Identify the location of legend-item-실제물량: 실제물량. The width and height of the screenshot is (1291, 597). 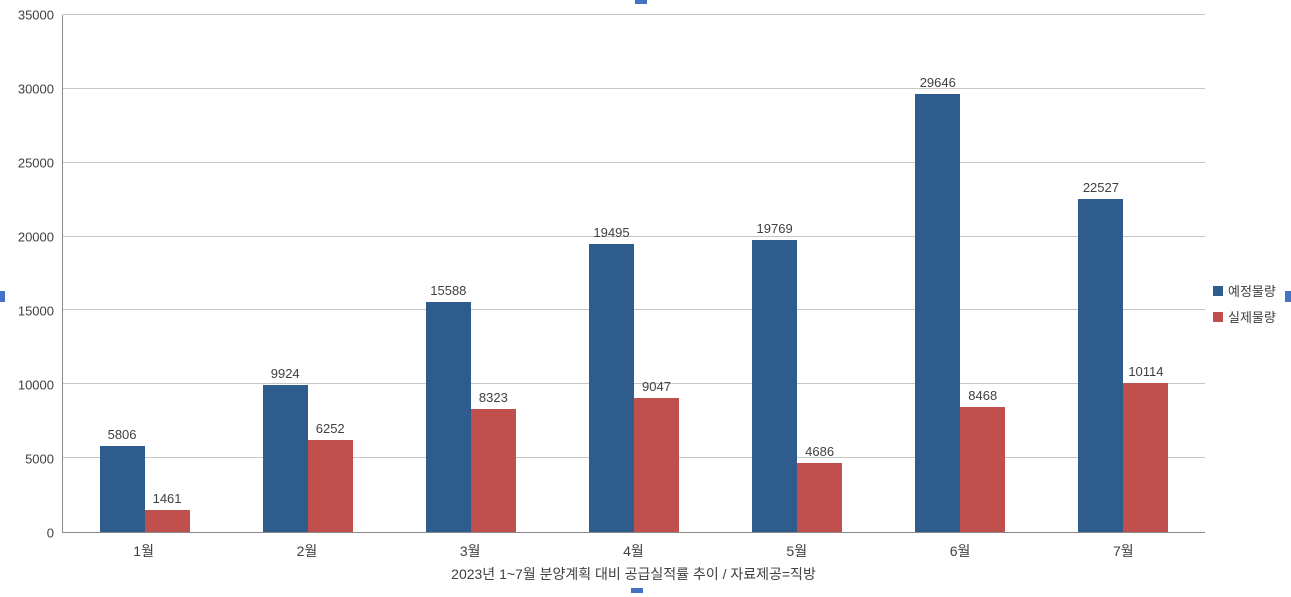
(1244, 316).